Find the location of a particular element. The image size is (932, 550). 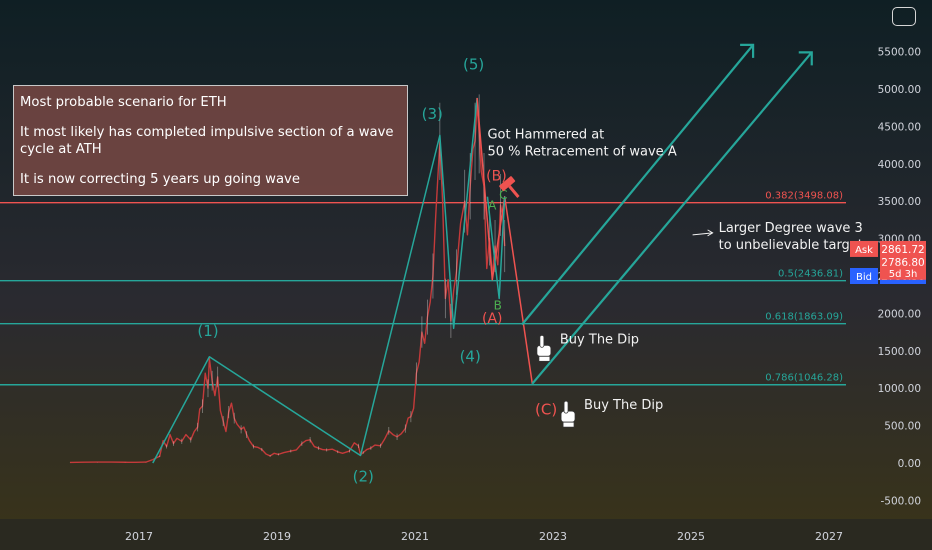

price-tag-label: Bid is located at coordinates (864, 277).